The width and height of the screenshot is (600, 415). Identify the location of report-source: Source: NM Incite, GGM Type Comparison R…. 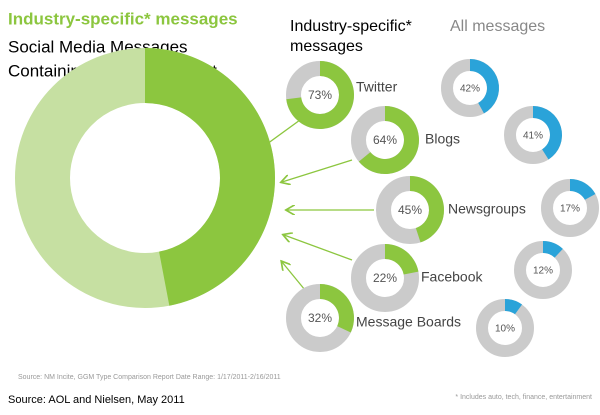
(149, 377).